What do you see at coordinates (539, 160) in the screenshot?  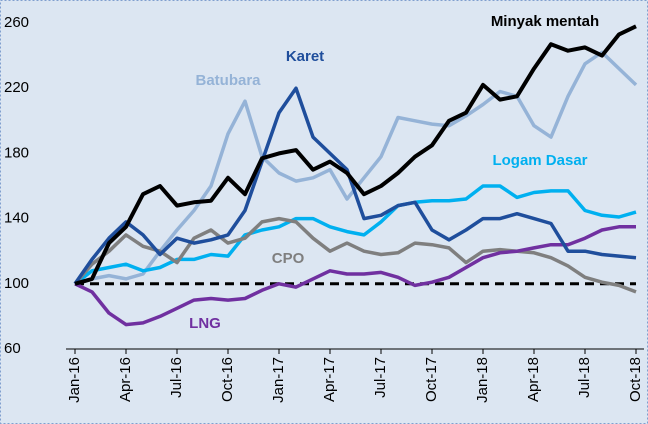 I see `series-label: Logam Dasar` at bounding box center [539, 160].